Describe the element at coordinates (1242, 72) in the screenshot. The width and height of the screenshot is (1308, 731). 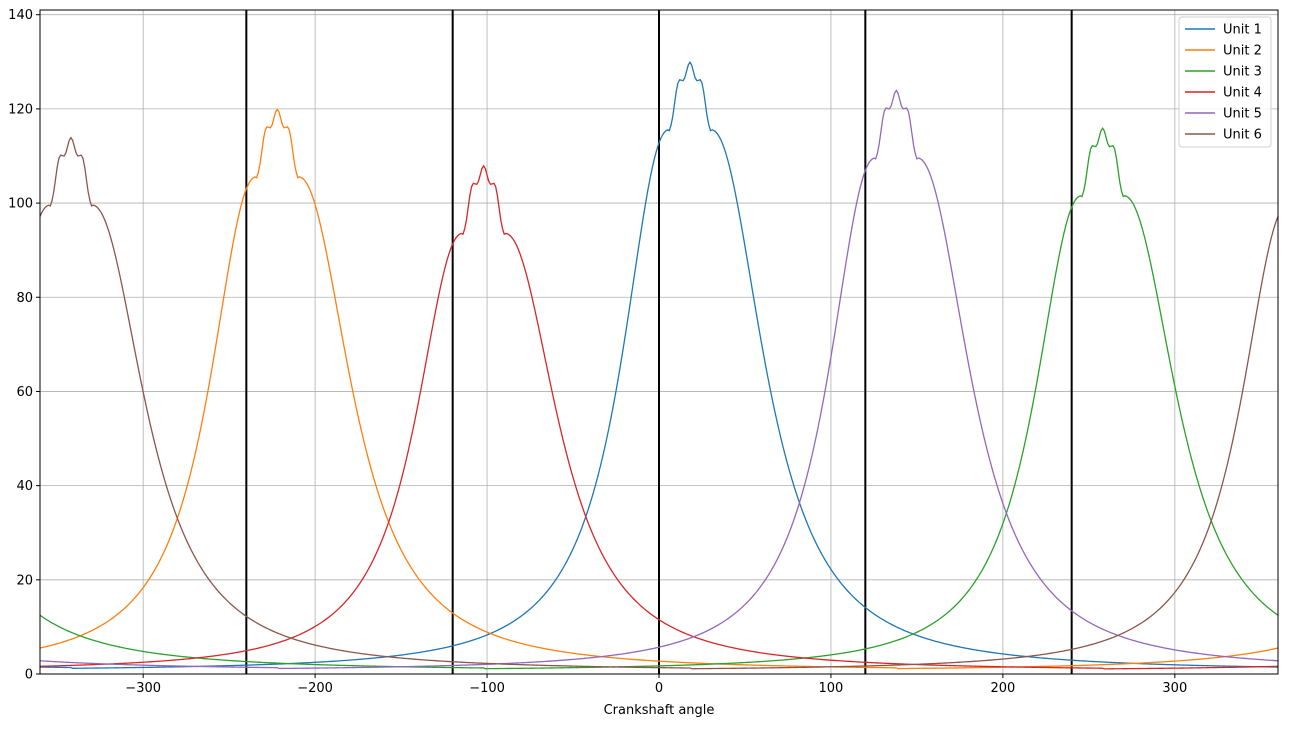
I see `legend-label: Unit 3` at that location.